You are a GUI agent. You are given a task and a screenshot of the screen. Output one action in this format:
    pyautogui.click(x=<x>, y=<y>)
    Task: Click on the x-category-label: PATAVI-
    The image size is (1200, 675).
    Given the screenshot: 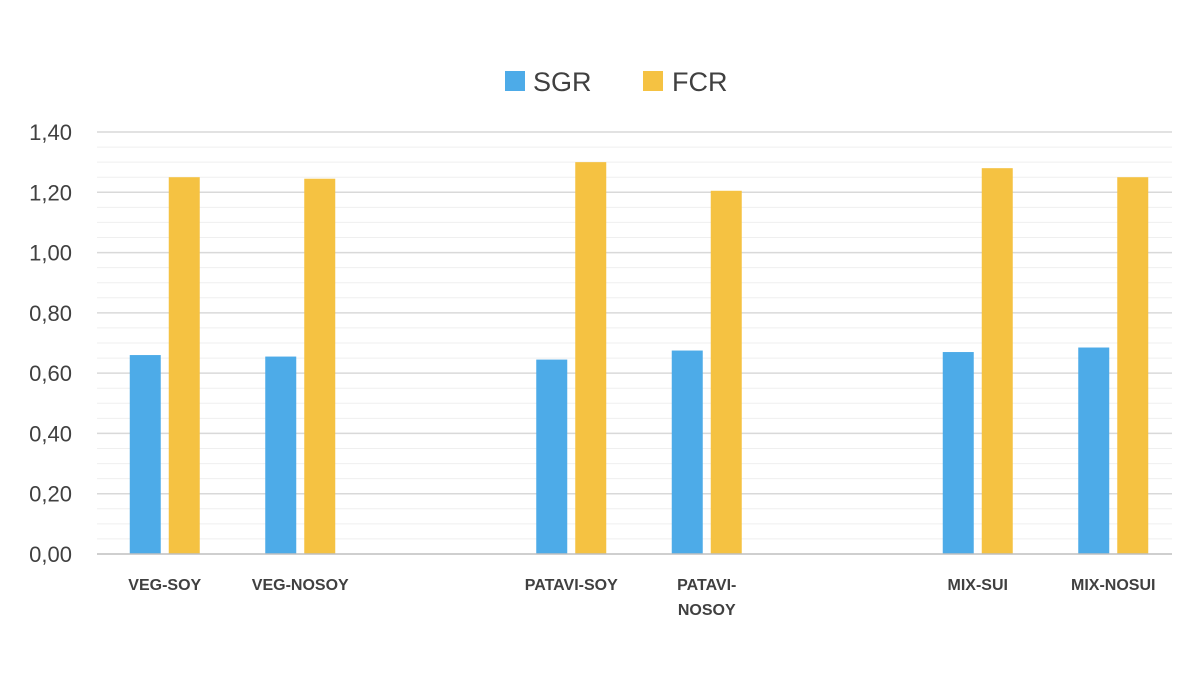 What is the action you would take?
    pyautogui.click(x=706, y=585)
    